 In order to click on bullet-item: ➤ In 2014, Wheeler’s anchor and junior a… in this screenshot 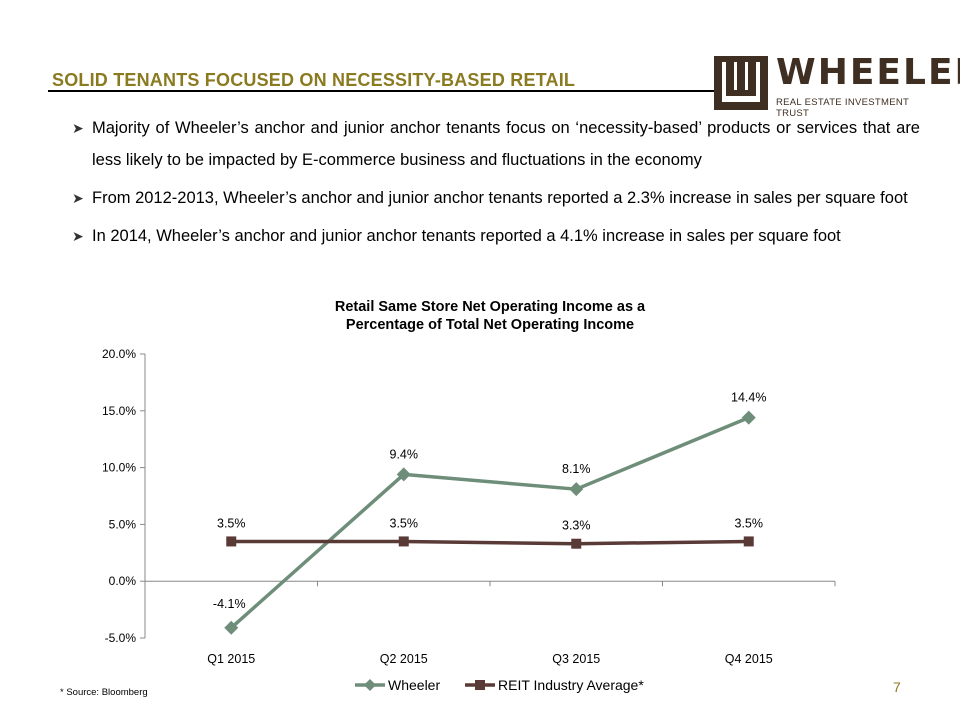, I will do `click(496, 236)`.